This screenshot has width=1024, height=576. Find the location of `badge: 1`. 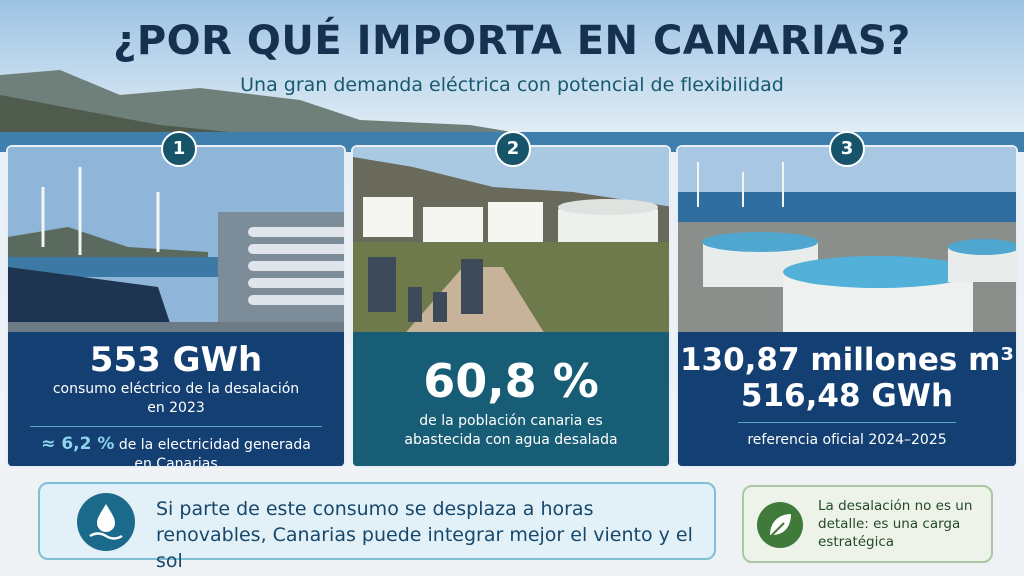

badge: 1 is located at coordinates (179, 149).